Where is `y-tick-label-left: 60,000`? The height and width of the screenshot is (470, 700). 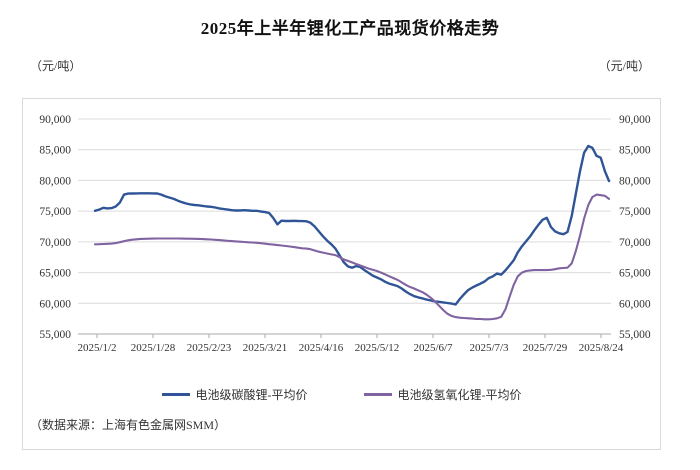
y-tick-label-left: 60,000 is located at coordinates (55, 304).